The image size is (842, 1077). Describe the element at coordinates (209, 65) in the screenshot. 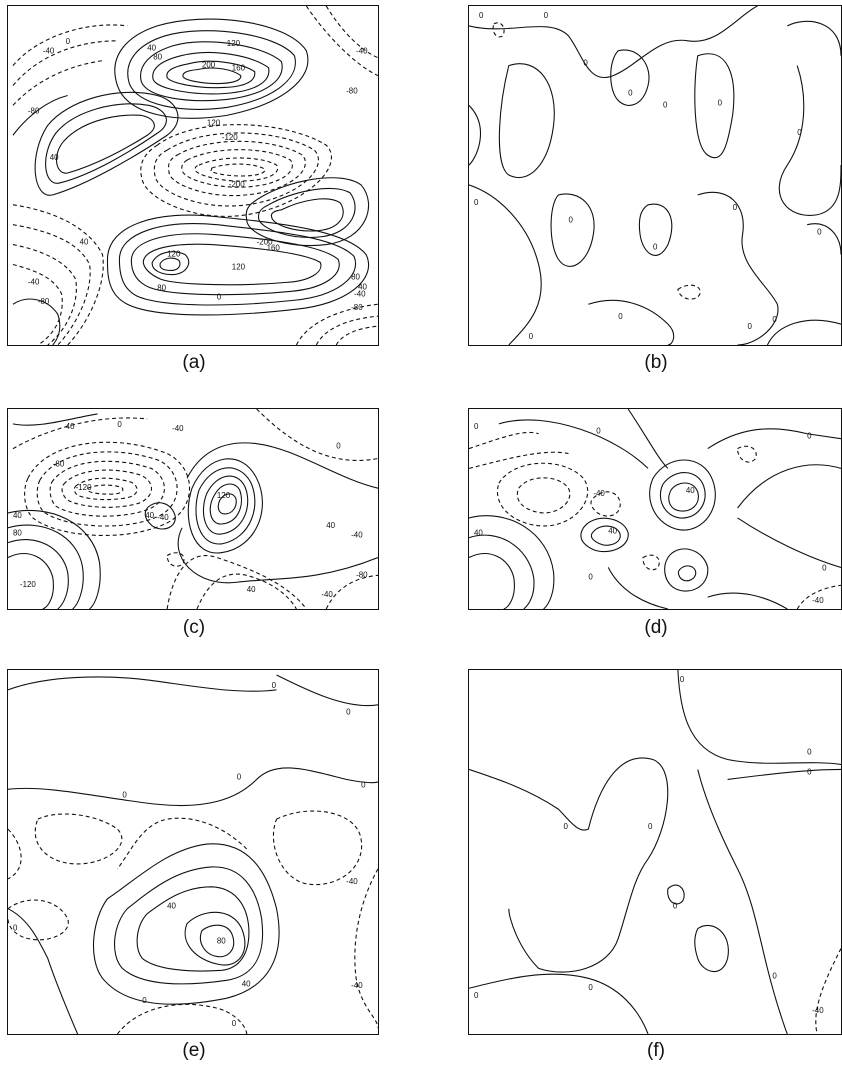

I see `contour-label: 200` at that location.